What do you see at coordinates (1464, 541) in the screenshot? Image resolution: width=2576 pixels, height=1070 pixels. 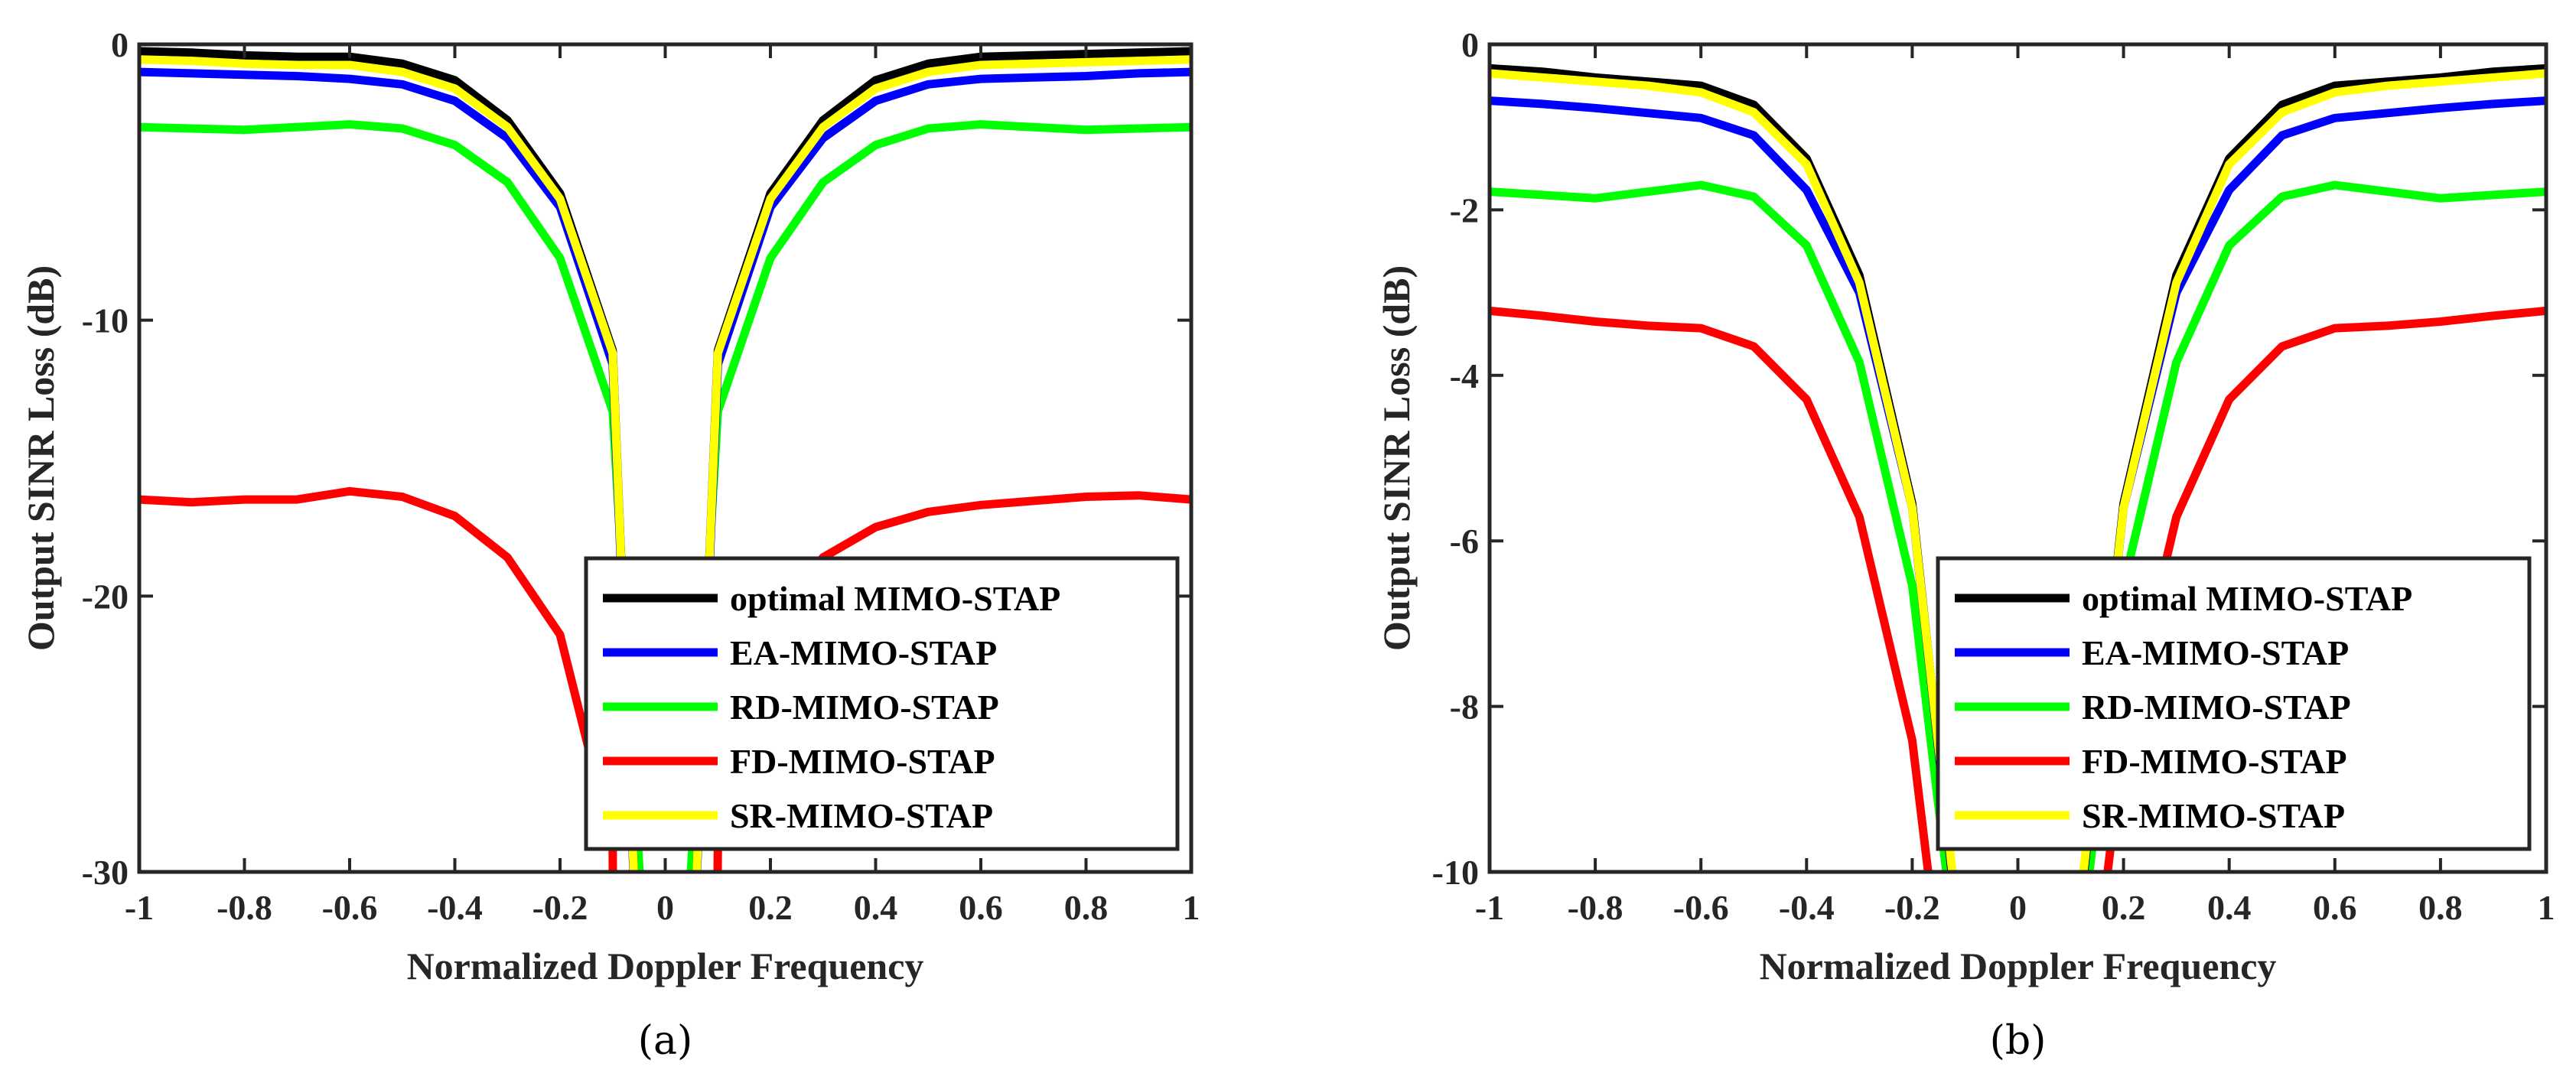 I see `y-tick-label: -6` at bounding box center [1464, 541].